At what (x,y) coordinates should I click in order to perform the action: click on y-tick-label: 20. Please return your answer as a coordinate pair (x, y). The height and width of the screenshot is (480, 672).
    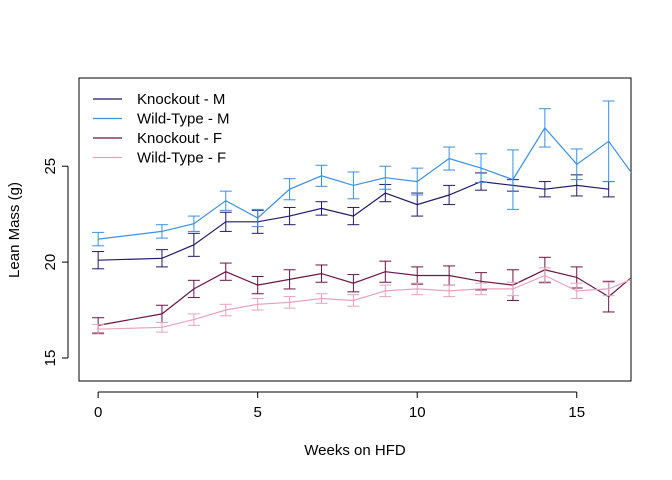
    Looking at the image, I should click on (50, 262).